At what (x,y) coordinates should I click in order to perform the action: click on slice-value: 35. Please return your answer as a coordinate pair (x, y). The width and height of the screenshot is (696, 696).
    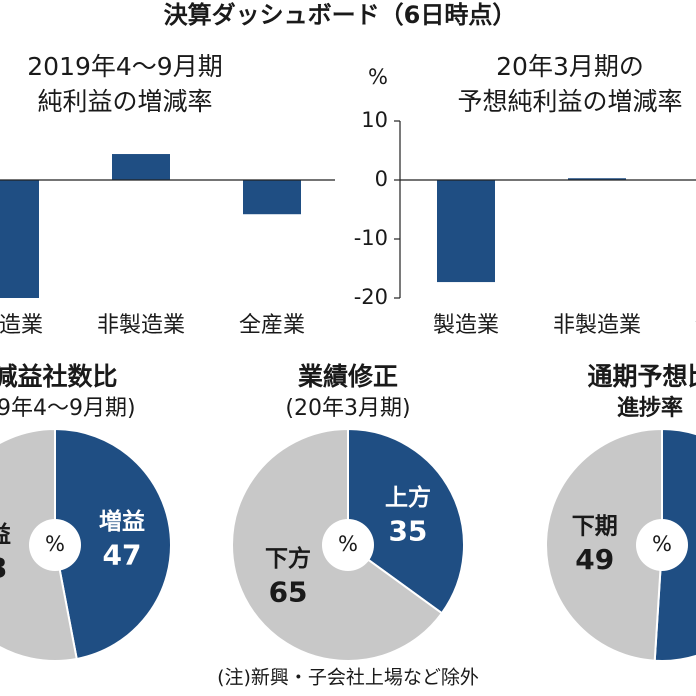
    Looking at the image, I should click on (407, 530).